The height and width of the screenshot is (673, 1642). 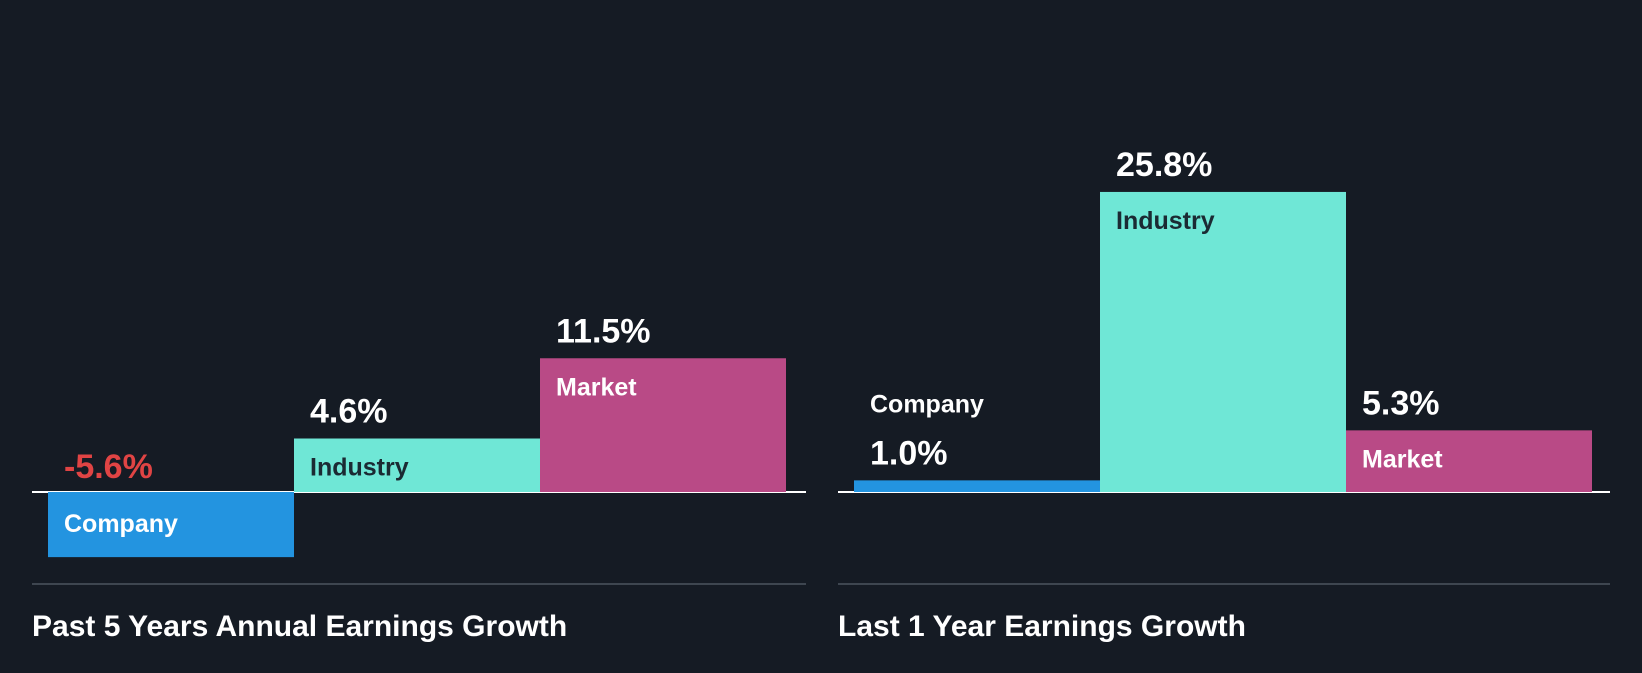 I want to click on company-value-label: 1.0%, so click(x=909, y=453).